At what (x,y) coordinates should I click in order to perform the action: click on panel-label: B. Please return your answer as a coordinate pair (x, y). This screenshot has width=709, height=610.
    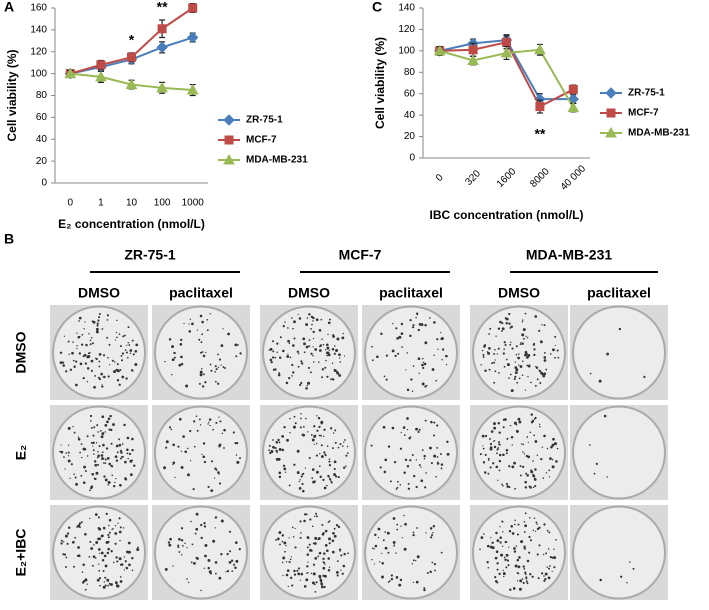
    Looking at the image, I should click on (9, 239).